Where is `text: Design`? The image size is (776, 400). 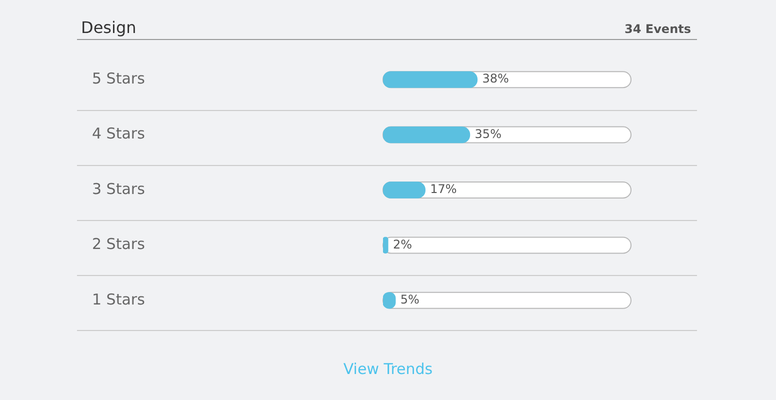
text: Design is located at coordinates (108, 28).